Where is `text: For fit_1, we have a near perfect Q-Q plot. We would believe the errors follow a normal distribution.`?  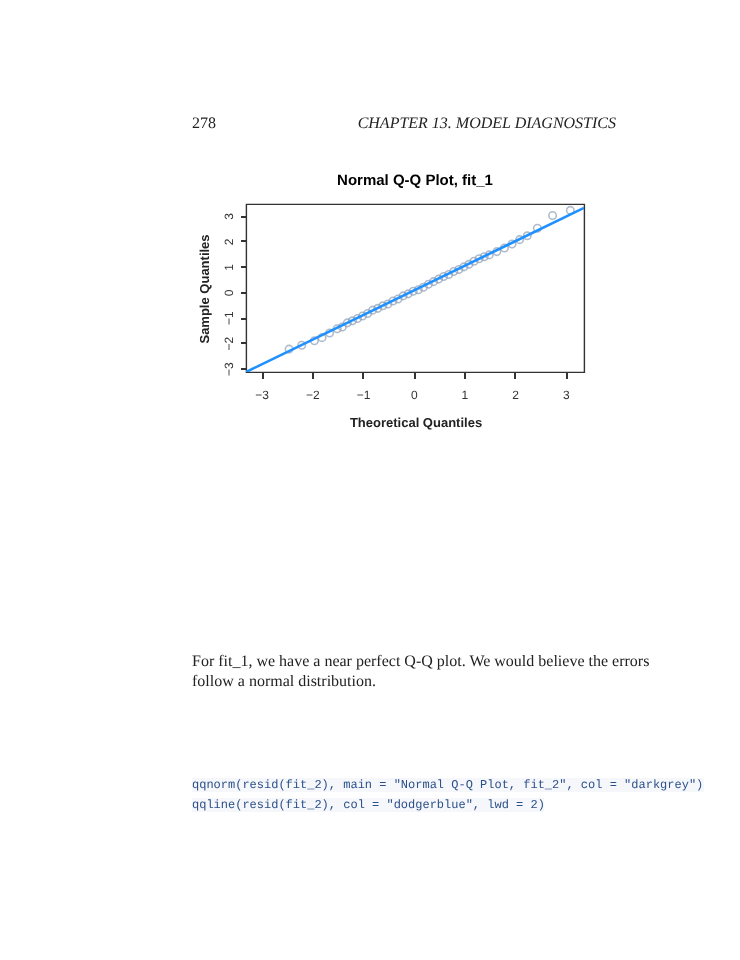 text: For fit_1, we have a near perfect Q-Q plot. We would believe the errors follow a normal distribution. is located at coordinates (422, 672).